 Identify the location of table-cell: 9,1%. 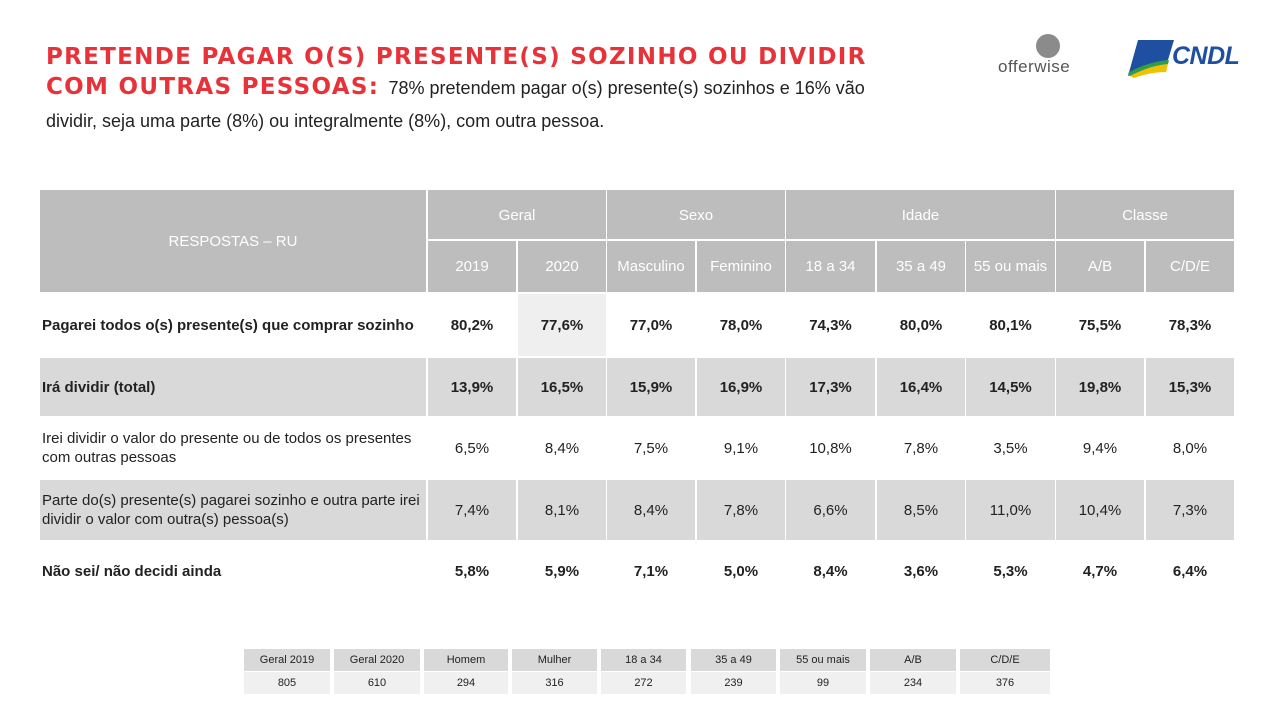
(741, 448).